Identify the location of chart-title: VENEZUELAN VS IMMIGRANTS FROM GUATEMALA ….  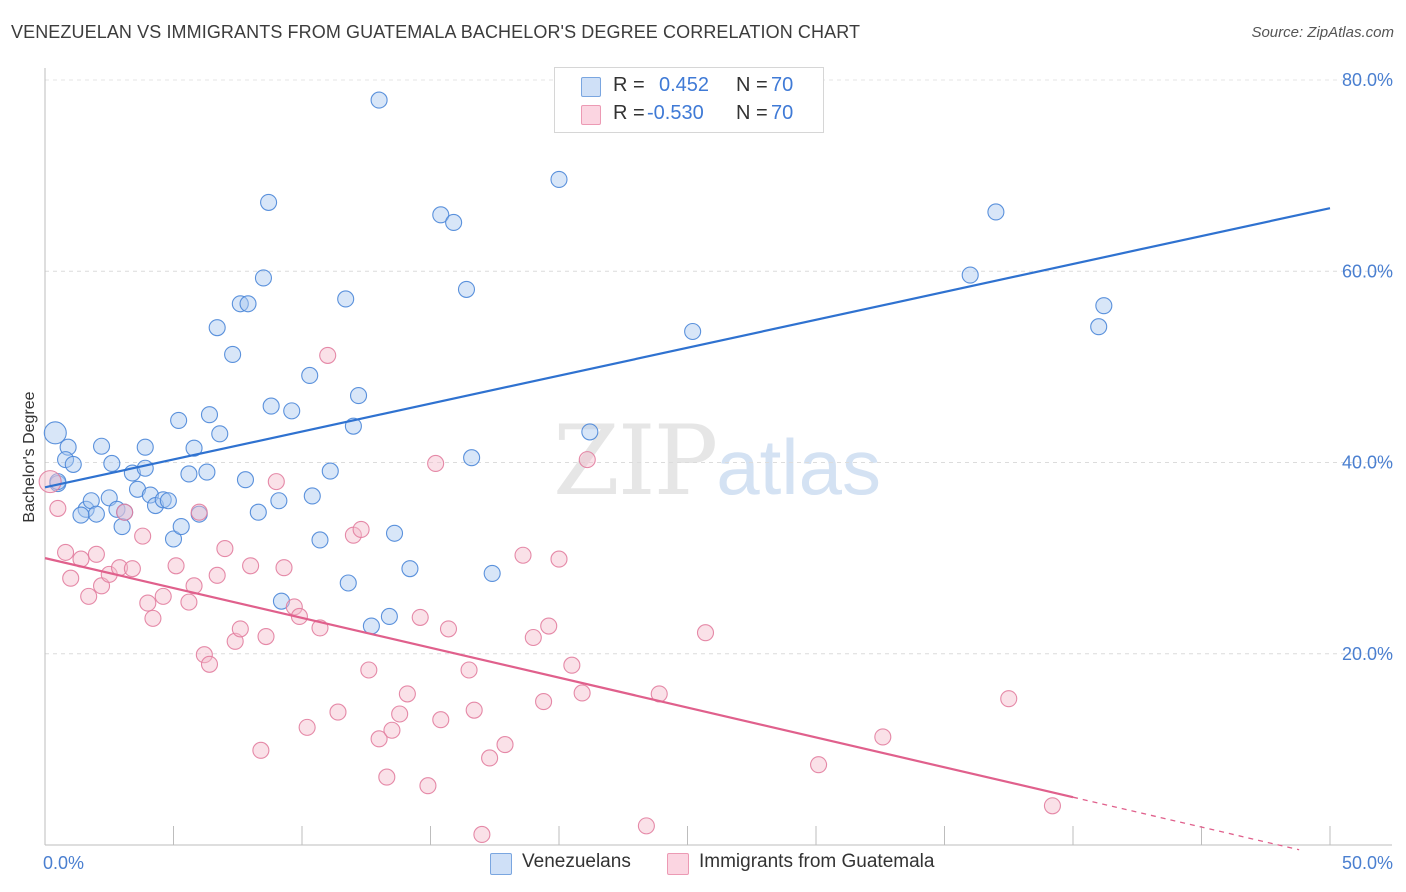
(436, 32).